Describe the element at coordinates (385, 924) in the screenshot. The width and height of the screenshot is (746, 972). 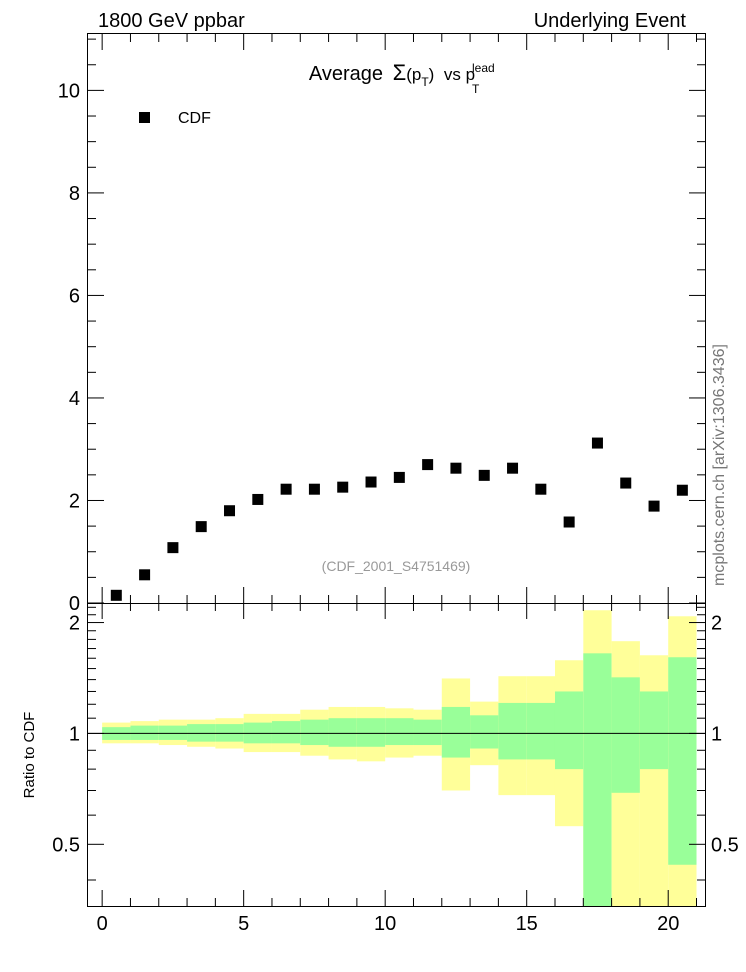
I see `lower-xtick-label: 10` at that location.